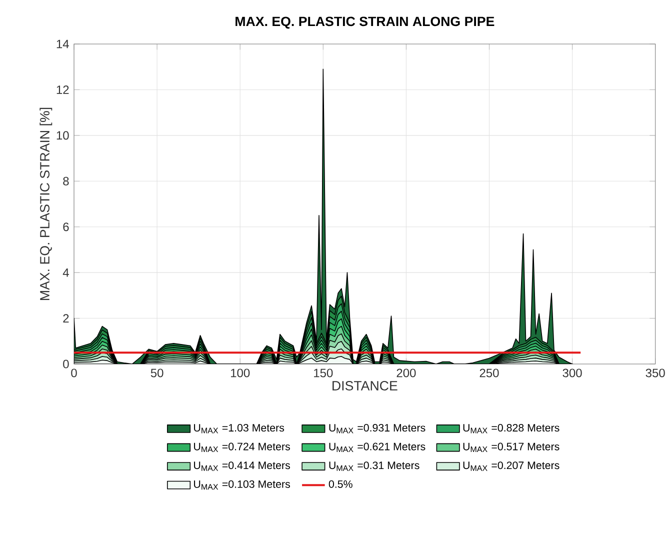 This screenshot has width=670, height=540. Describe the element at coordinates (239, 429) in the screenshot. I see `legend-label: U$_{MAX}$ =1.03 Meters` at that location.